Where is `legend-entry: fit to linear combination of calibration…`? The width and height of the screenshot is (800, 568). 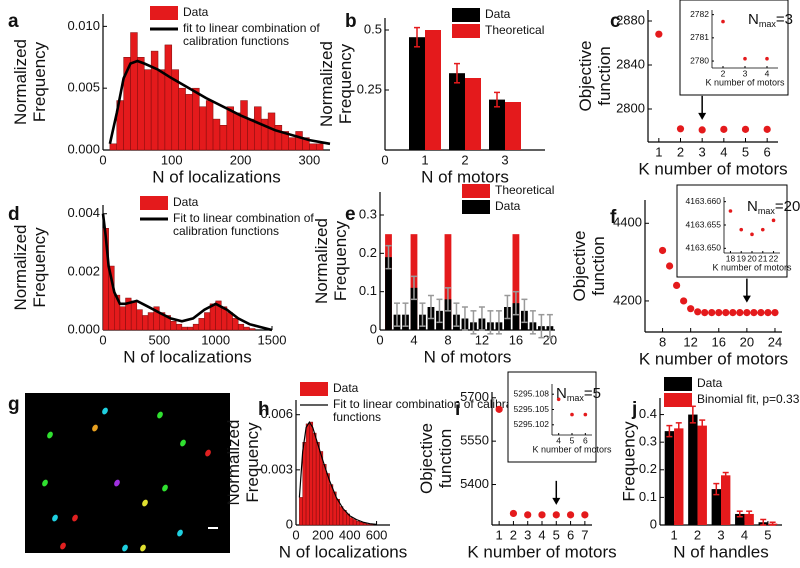 legend-entry: fit to linear combination of calibration… is located at coordinates (251, 35).